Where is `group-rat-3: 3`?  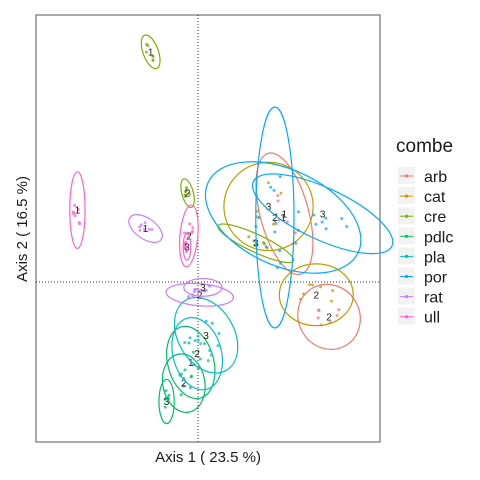
group-rat-3: 3 is located at coordinates (203, 287).